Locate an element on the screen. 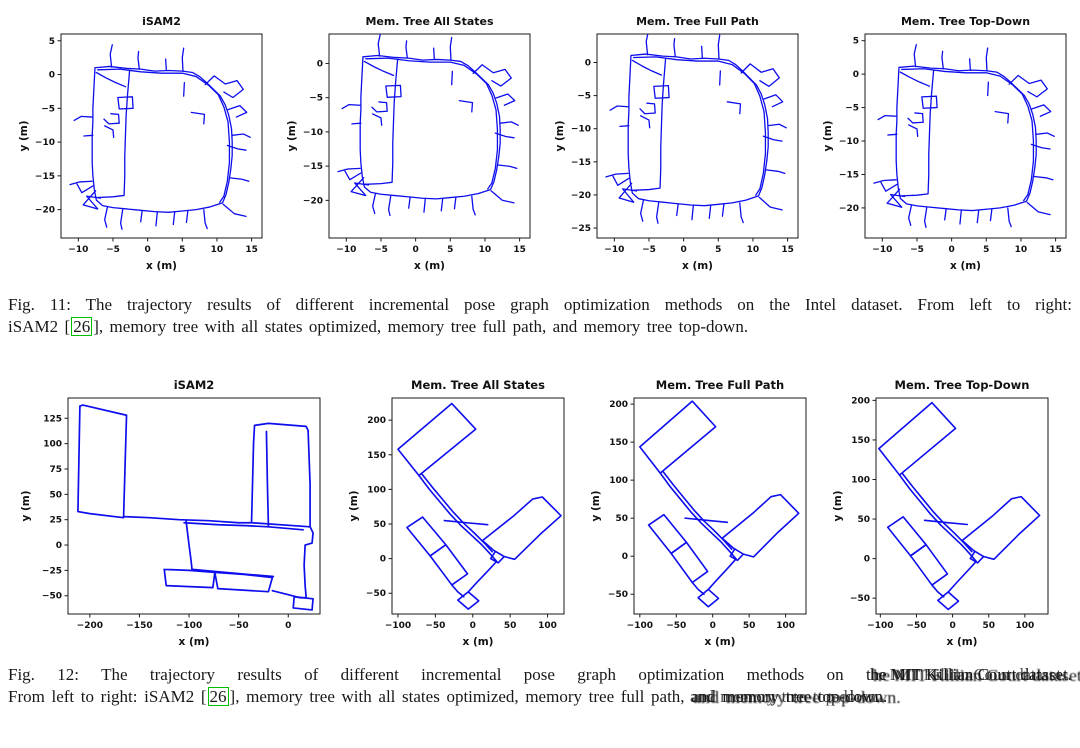  y-tick-label: 50 is located at coordinates (379, 525).